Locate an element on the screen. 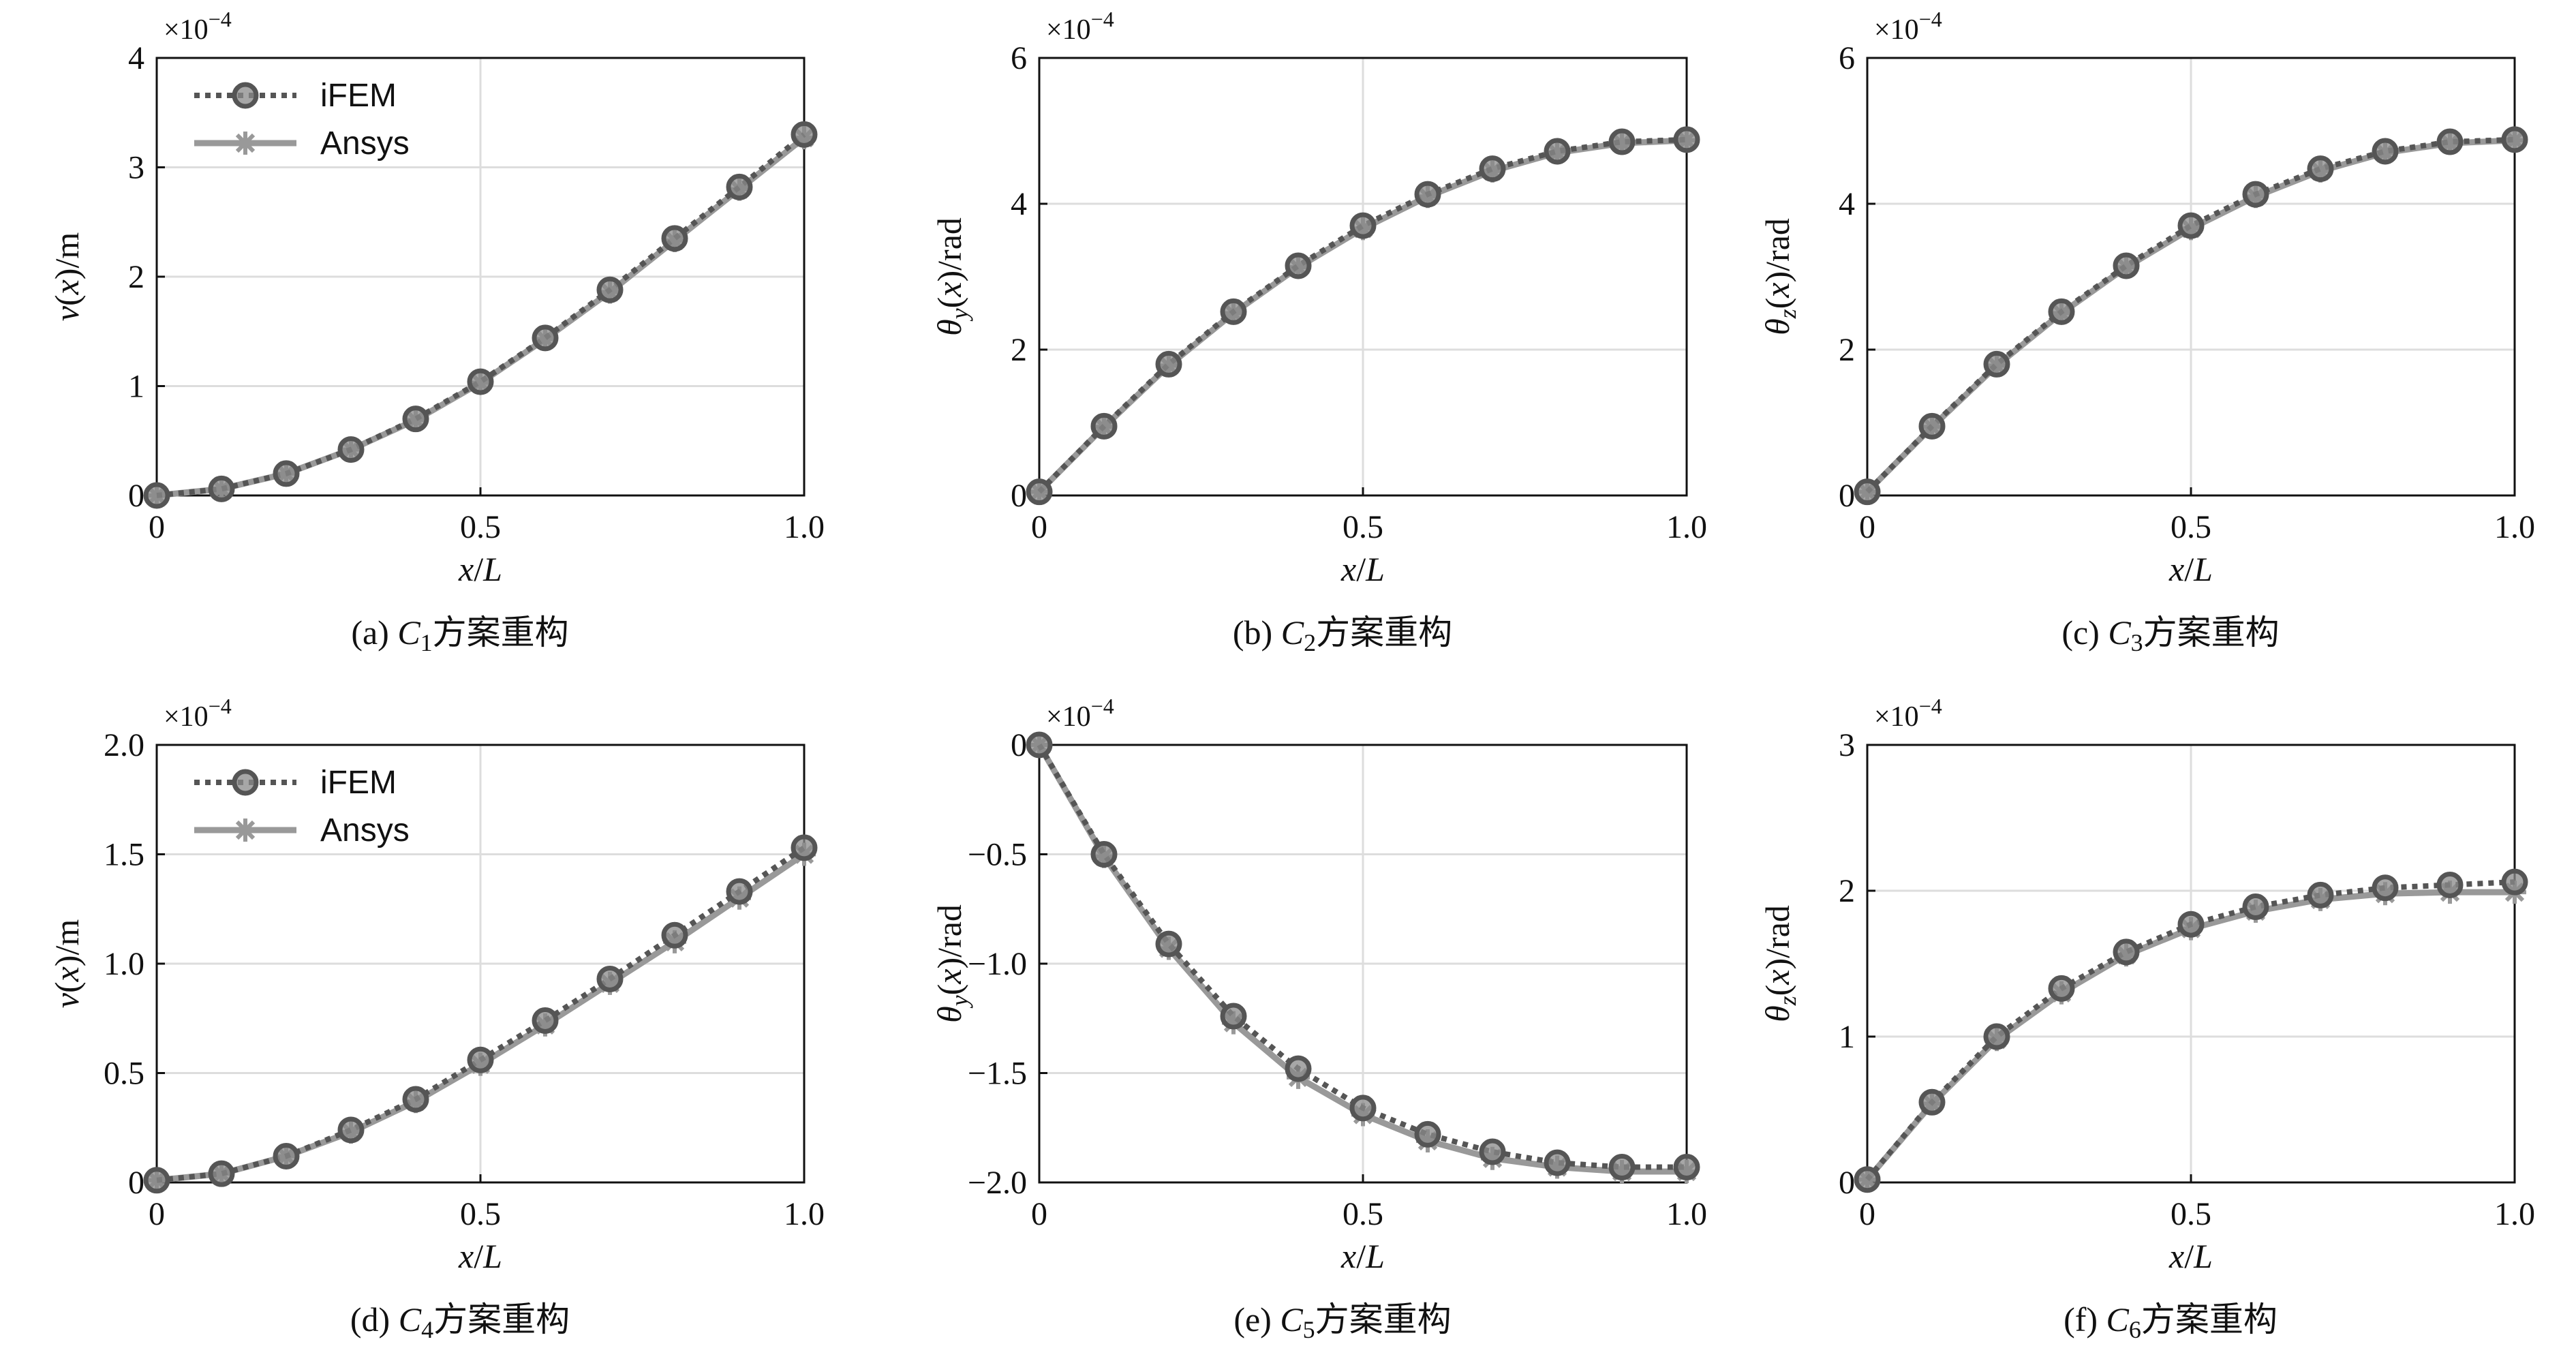  panel-f: 0 0.5 1.0 0 1 2 3 ×10⁻⁴ x/L θz(x)/rad (f) C6方案重构 is located at coordinates (2146, 1018).